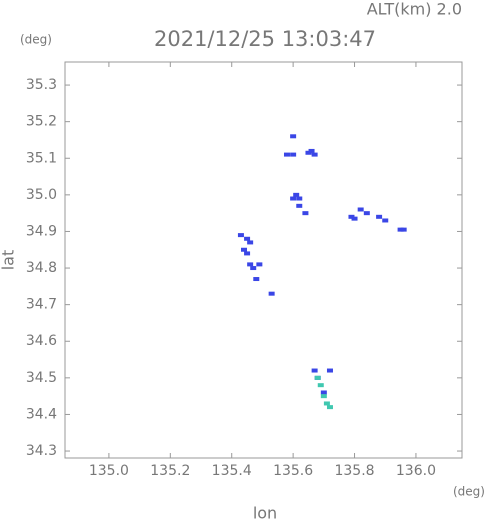  I want to click on x-tick-label: 135.2, so click(170, 471).